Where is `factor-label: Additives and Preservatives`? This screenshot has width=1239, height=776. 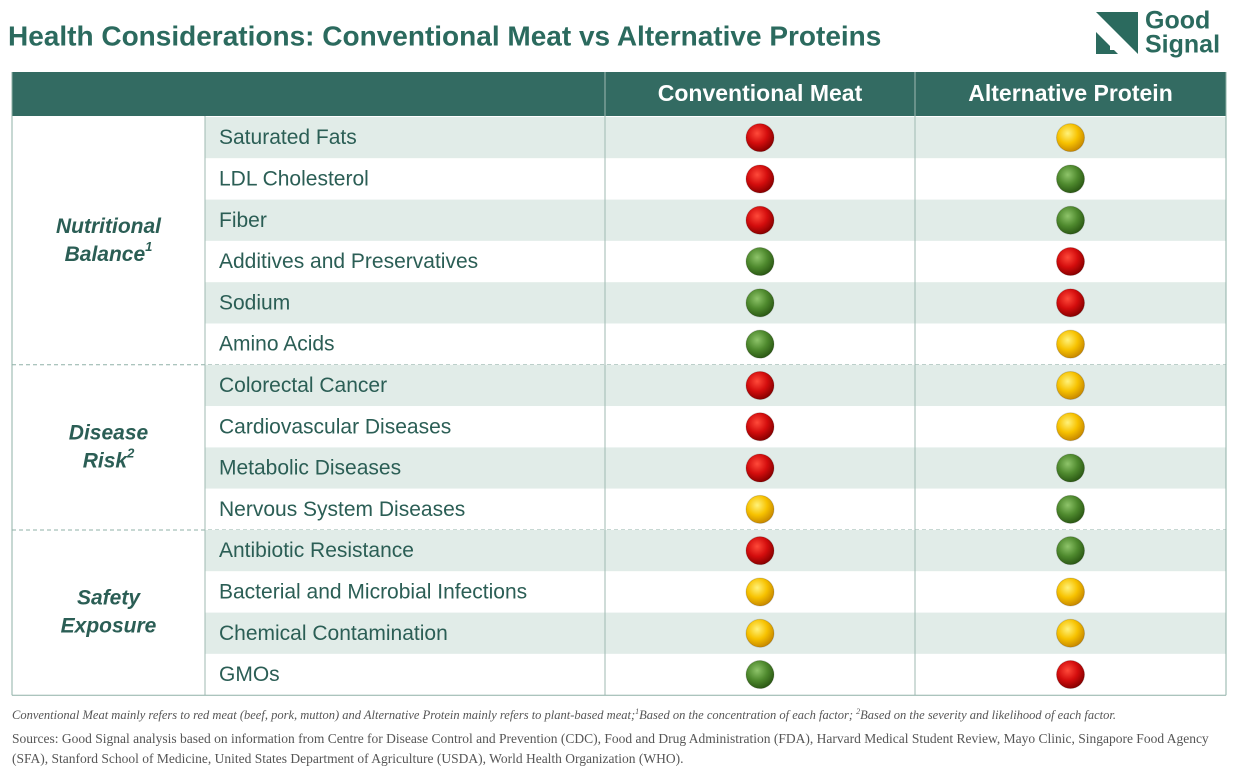
factor-label: Additives and Preservatives is located at coordinates (348, 261).